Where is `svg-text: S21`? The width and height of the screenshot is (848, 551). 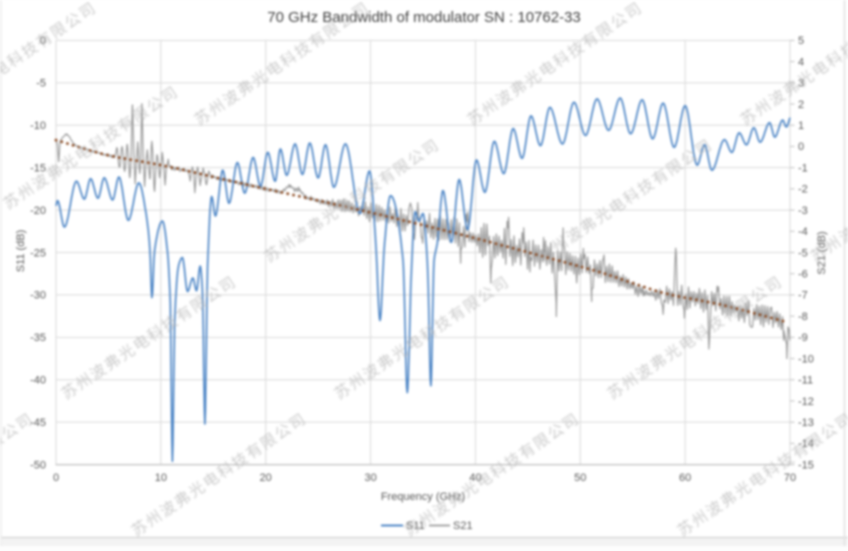
svg-text: S21 is located at coordinates (463, 526).